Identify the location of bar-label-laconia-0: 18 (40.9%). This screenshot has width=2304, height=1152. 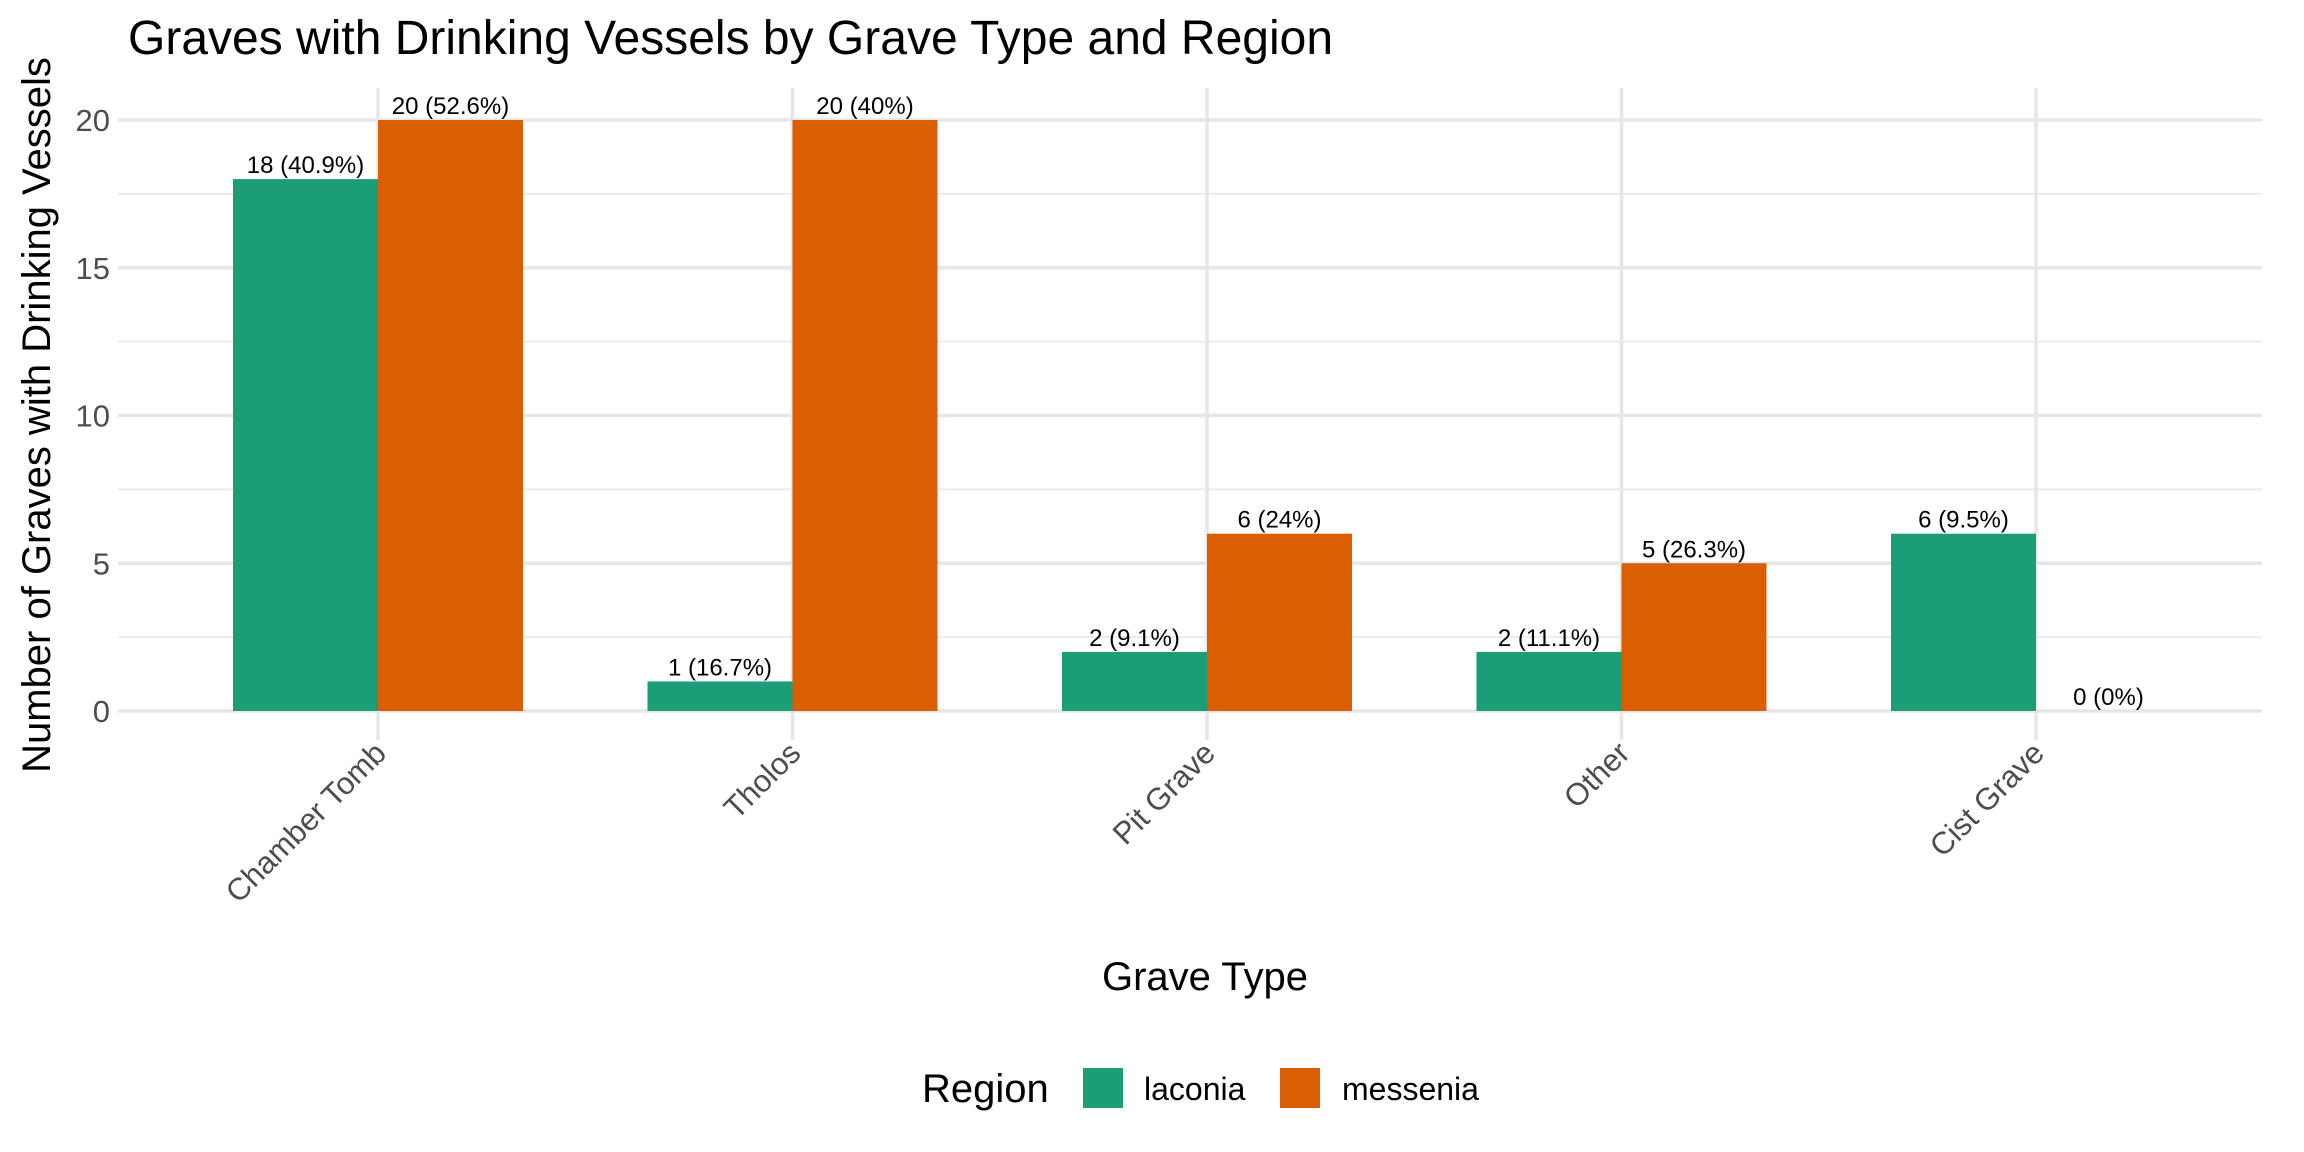
(305, 165).